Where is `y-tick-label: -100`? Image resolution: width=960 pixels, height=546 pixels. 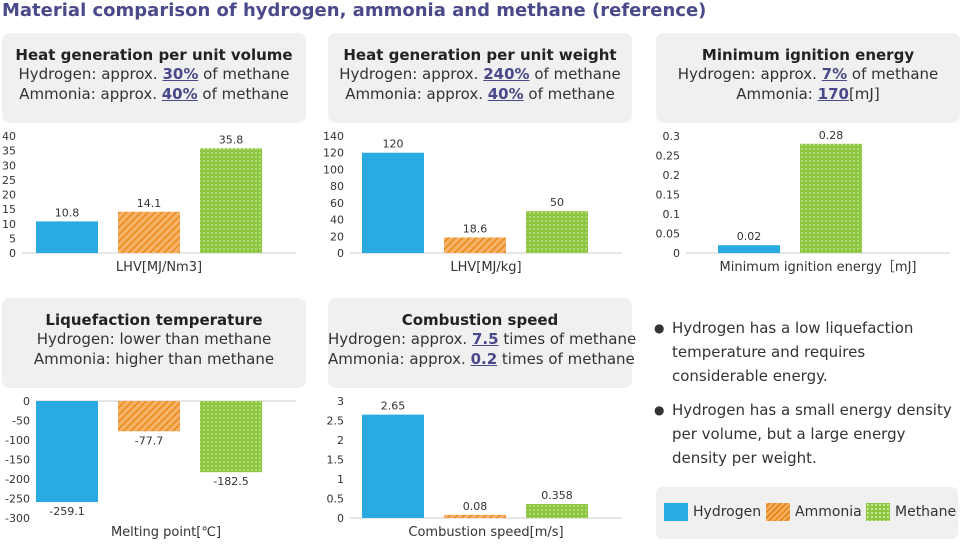 y-tick-label: -100 is located at coordinates (17, 440).